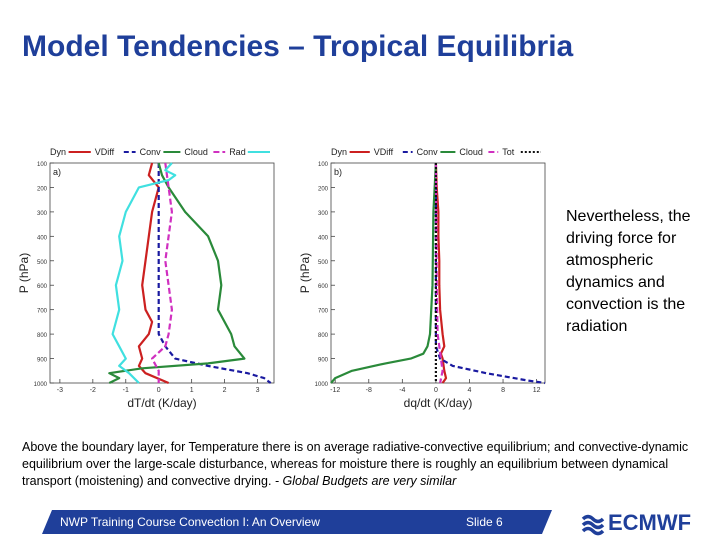  I want to click on ecmwf-logo-text: ECMWF, so click(650, 522).